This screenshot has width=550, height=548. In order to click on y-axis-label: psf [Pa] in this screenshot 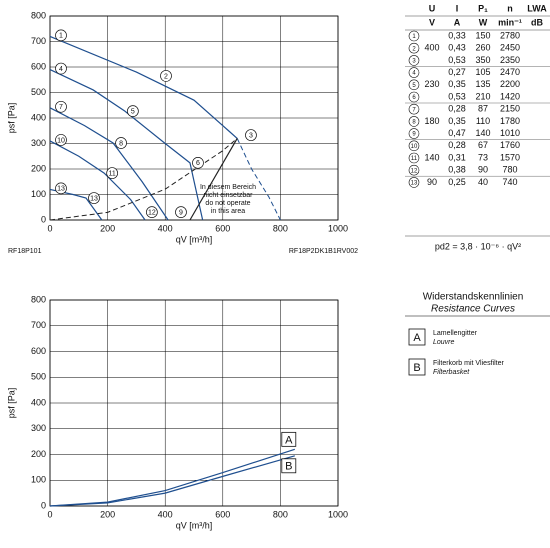, I will do `click(11, 118)`.